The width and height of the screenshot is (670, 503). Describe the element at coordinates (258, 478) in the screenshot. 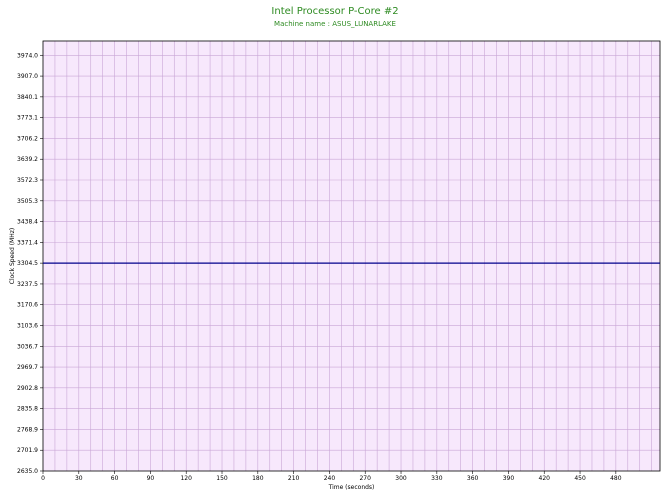

I see `x-tick-label: 180` at that location.